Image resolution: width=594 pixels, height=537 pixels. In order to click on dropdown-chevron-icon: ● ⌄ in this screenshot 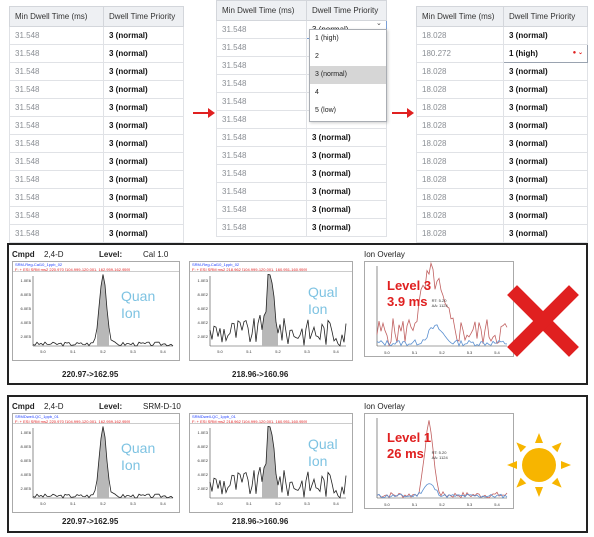, I will do `click(577, 53)`.